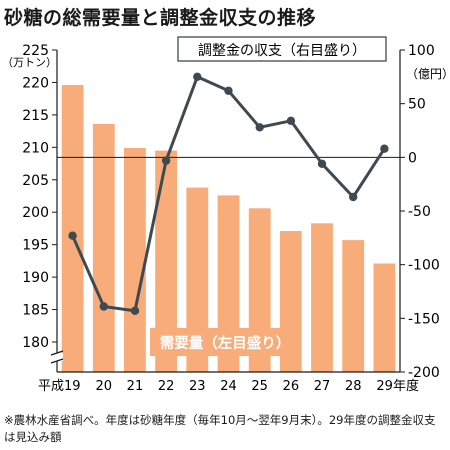 The width and height of the screenshot is (450, 450). I want to click on right-tick-label: 50, so click(417, 105).